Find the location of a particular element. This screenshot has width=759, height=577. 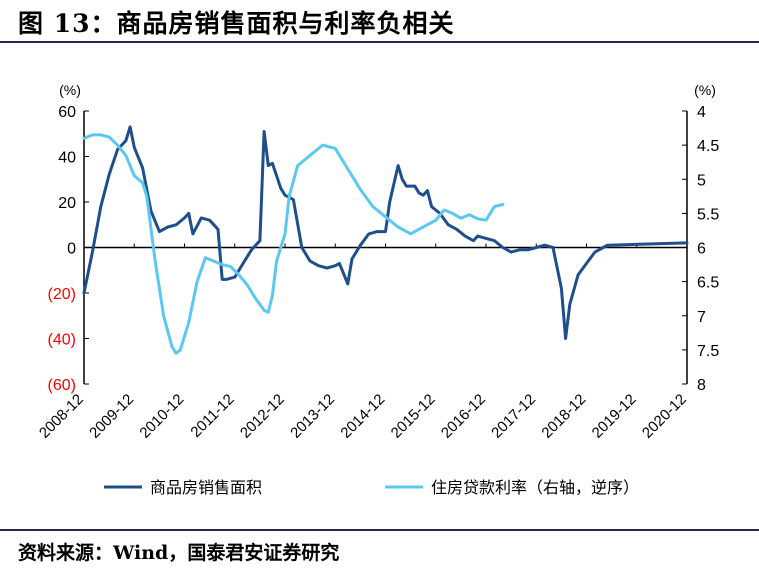

right-tick-label: 7.5 is located at coordinates (708, 351).